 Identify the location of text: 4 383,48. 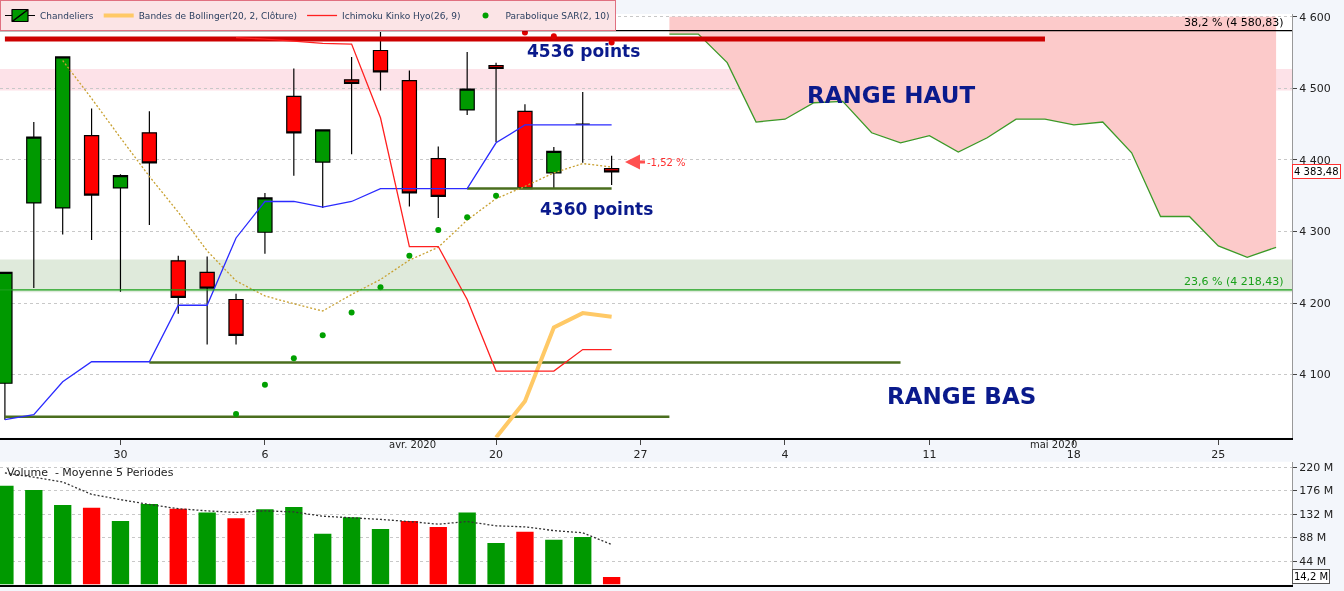
(1316, 171).